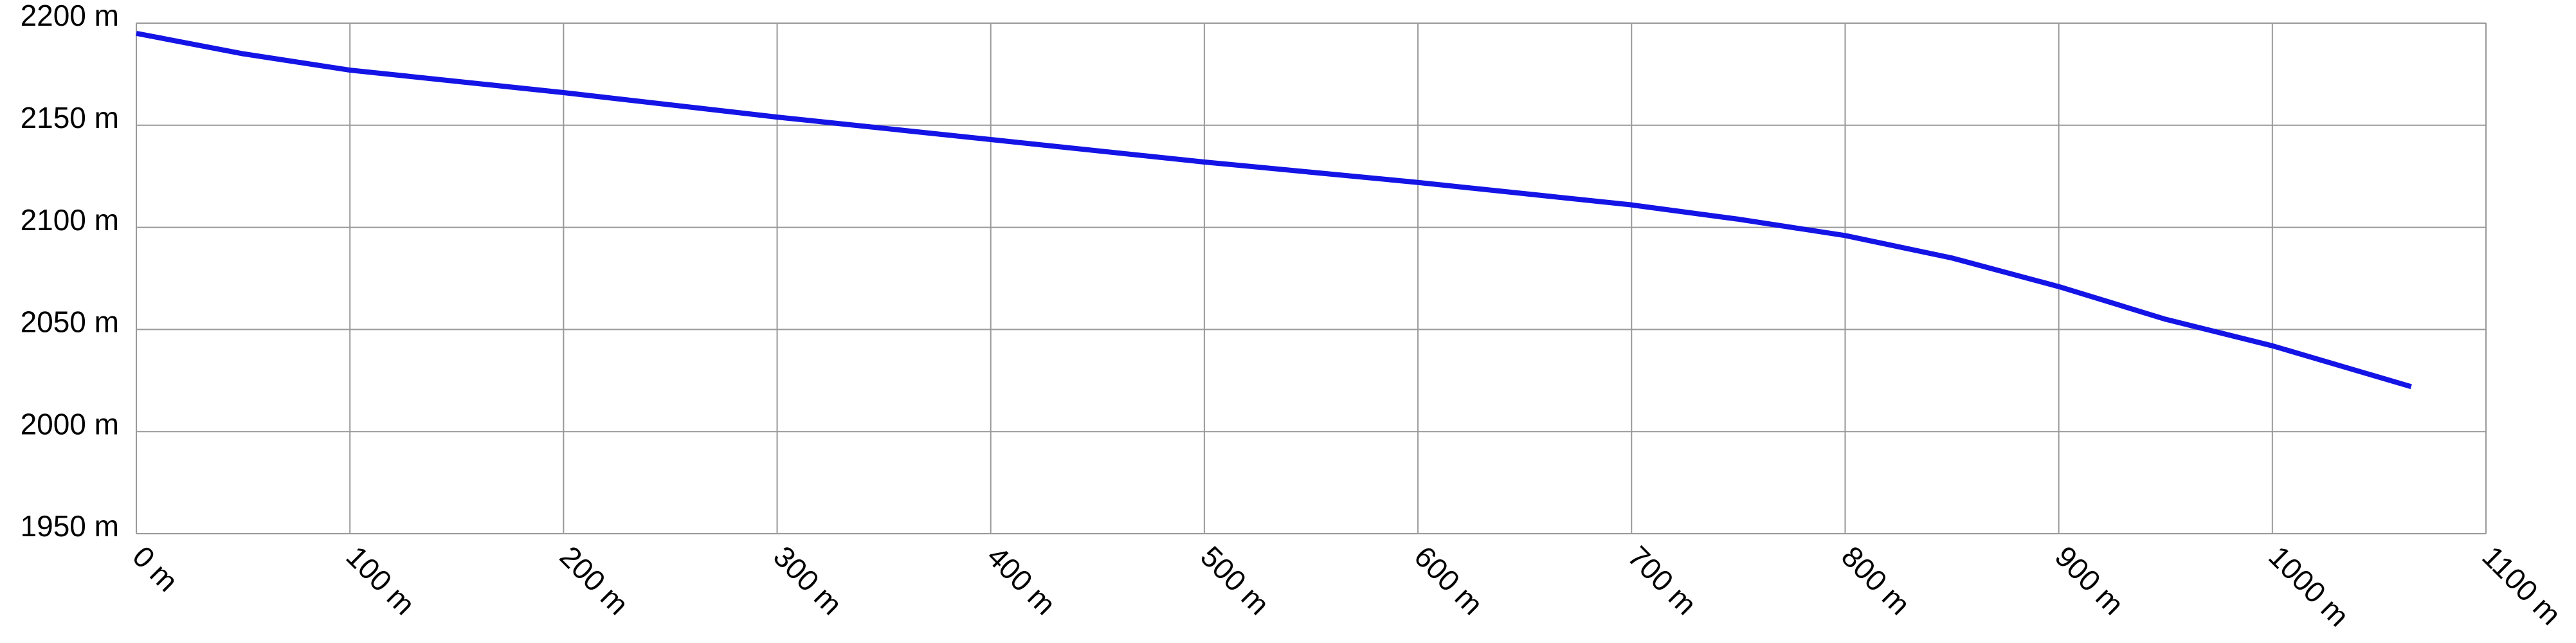  What do you see at coordinates (70, 16) in the screenshot?
I see `y-tick-label: 2200 m` at bounding box center [70, 16].